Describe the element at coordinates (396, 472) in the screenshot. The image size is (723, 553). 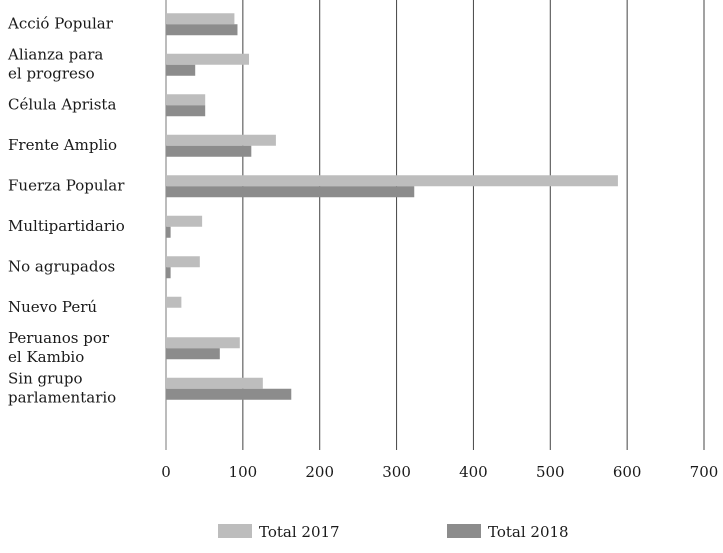
I see `tick-label-300: 300` at that location.